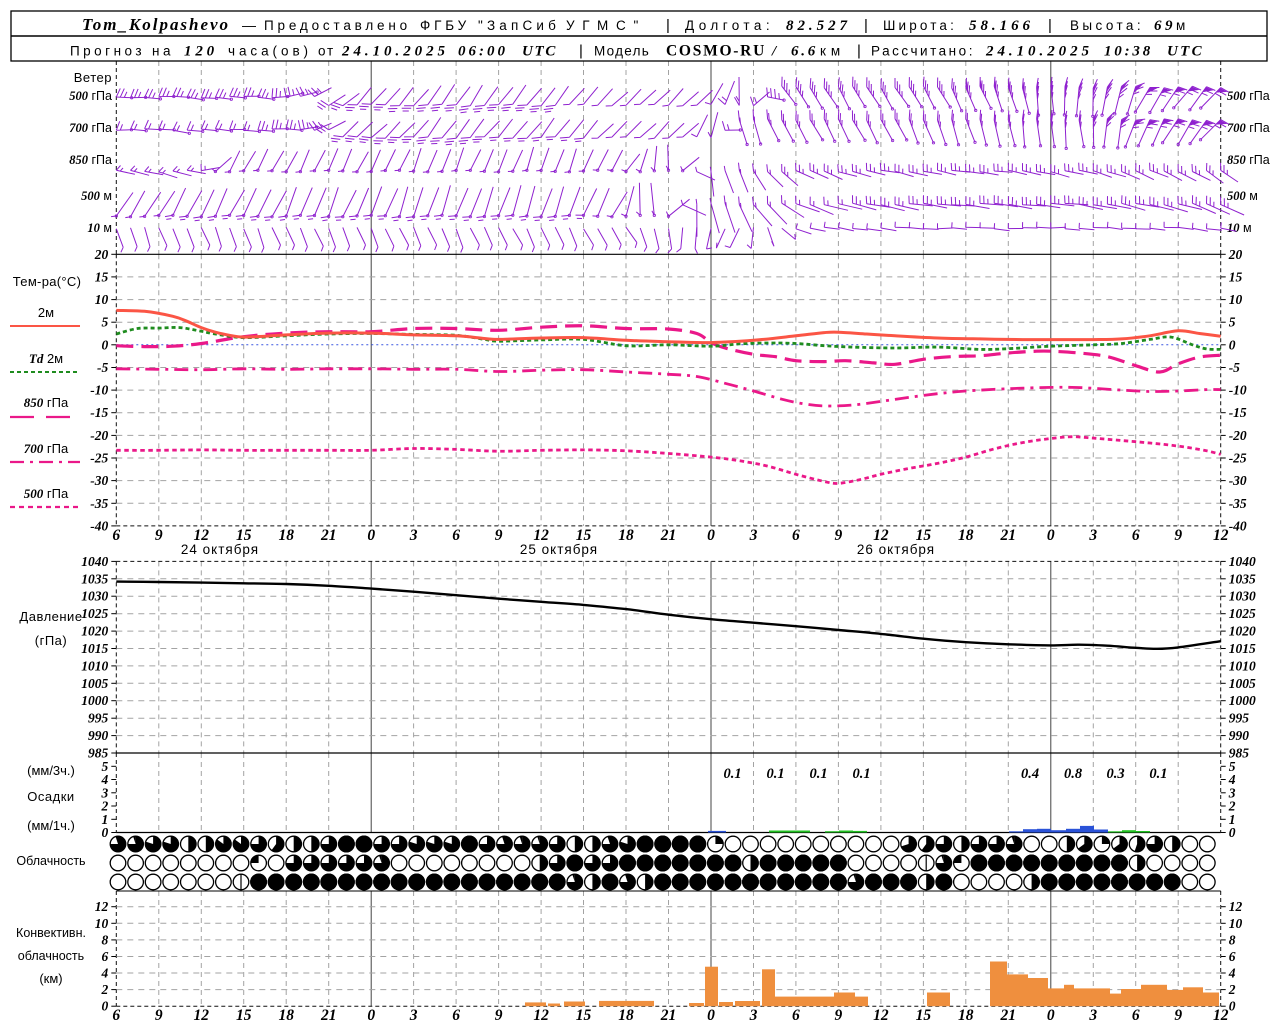  I want to click on svg-text: 20, so click(1235, 254).